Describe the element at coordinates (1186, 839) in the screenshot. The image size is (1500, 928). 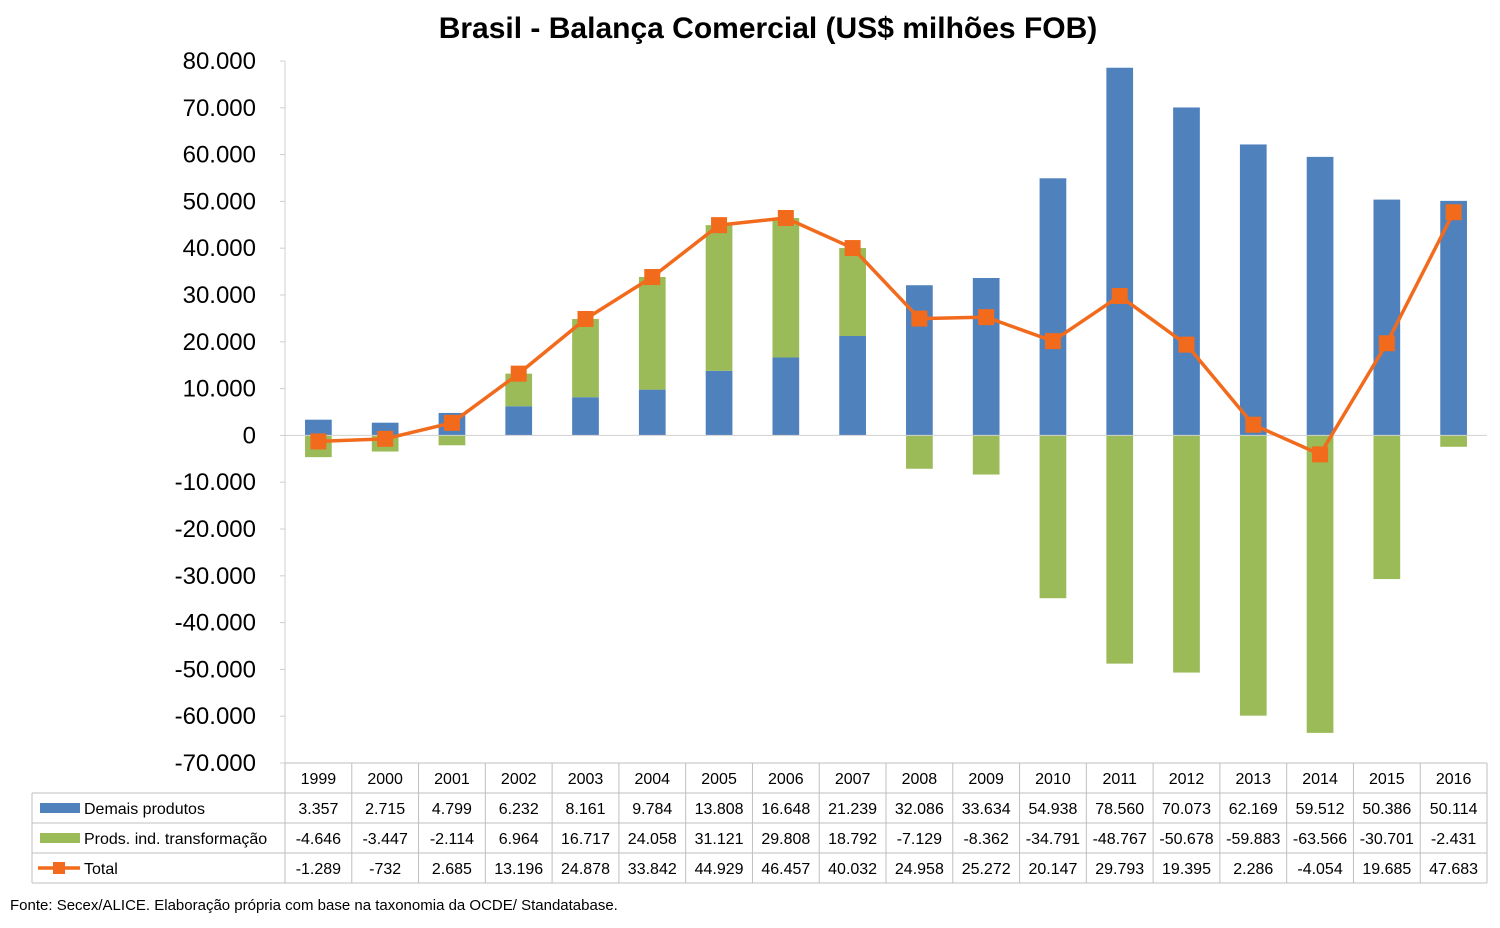
I see `data-label: -50.678` at that location.